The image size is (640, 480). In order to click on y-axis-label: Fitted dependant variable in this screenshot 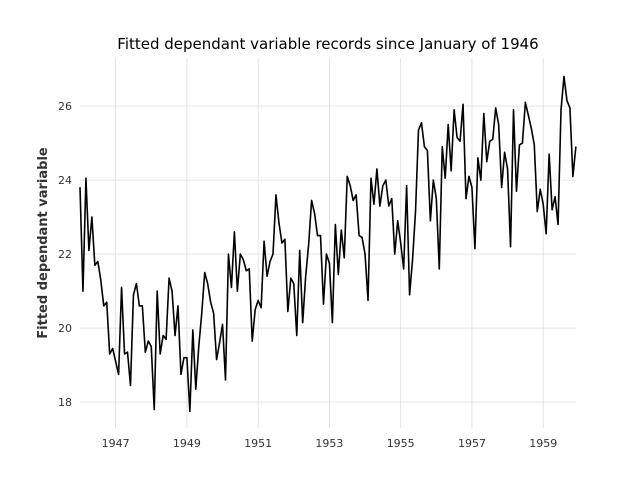, I will do `click(43, 243)`.